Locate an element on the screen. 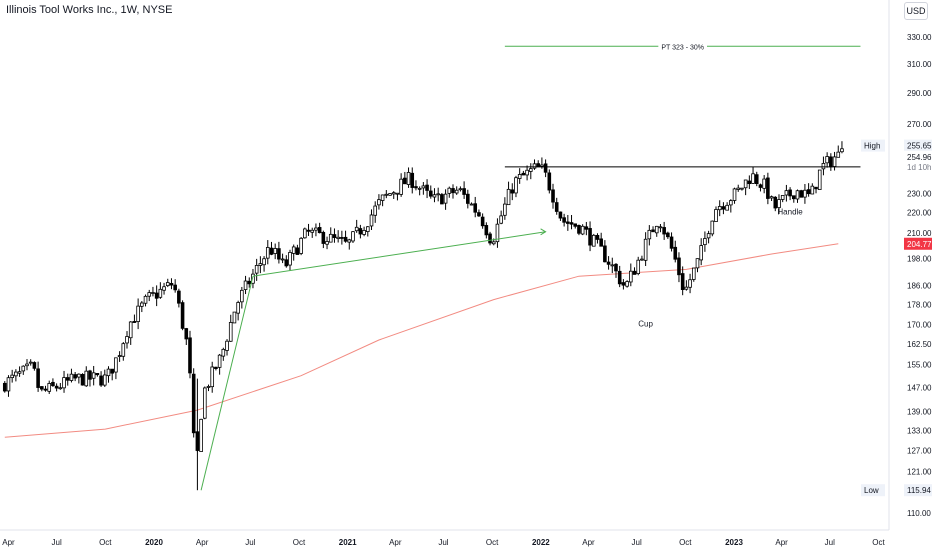 The height and width of the screenshot is (555, 932). x-tick-label: 2021 is located at coordinates (348, 542).